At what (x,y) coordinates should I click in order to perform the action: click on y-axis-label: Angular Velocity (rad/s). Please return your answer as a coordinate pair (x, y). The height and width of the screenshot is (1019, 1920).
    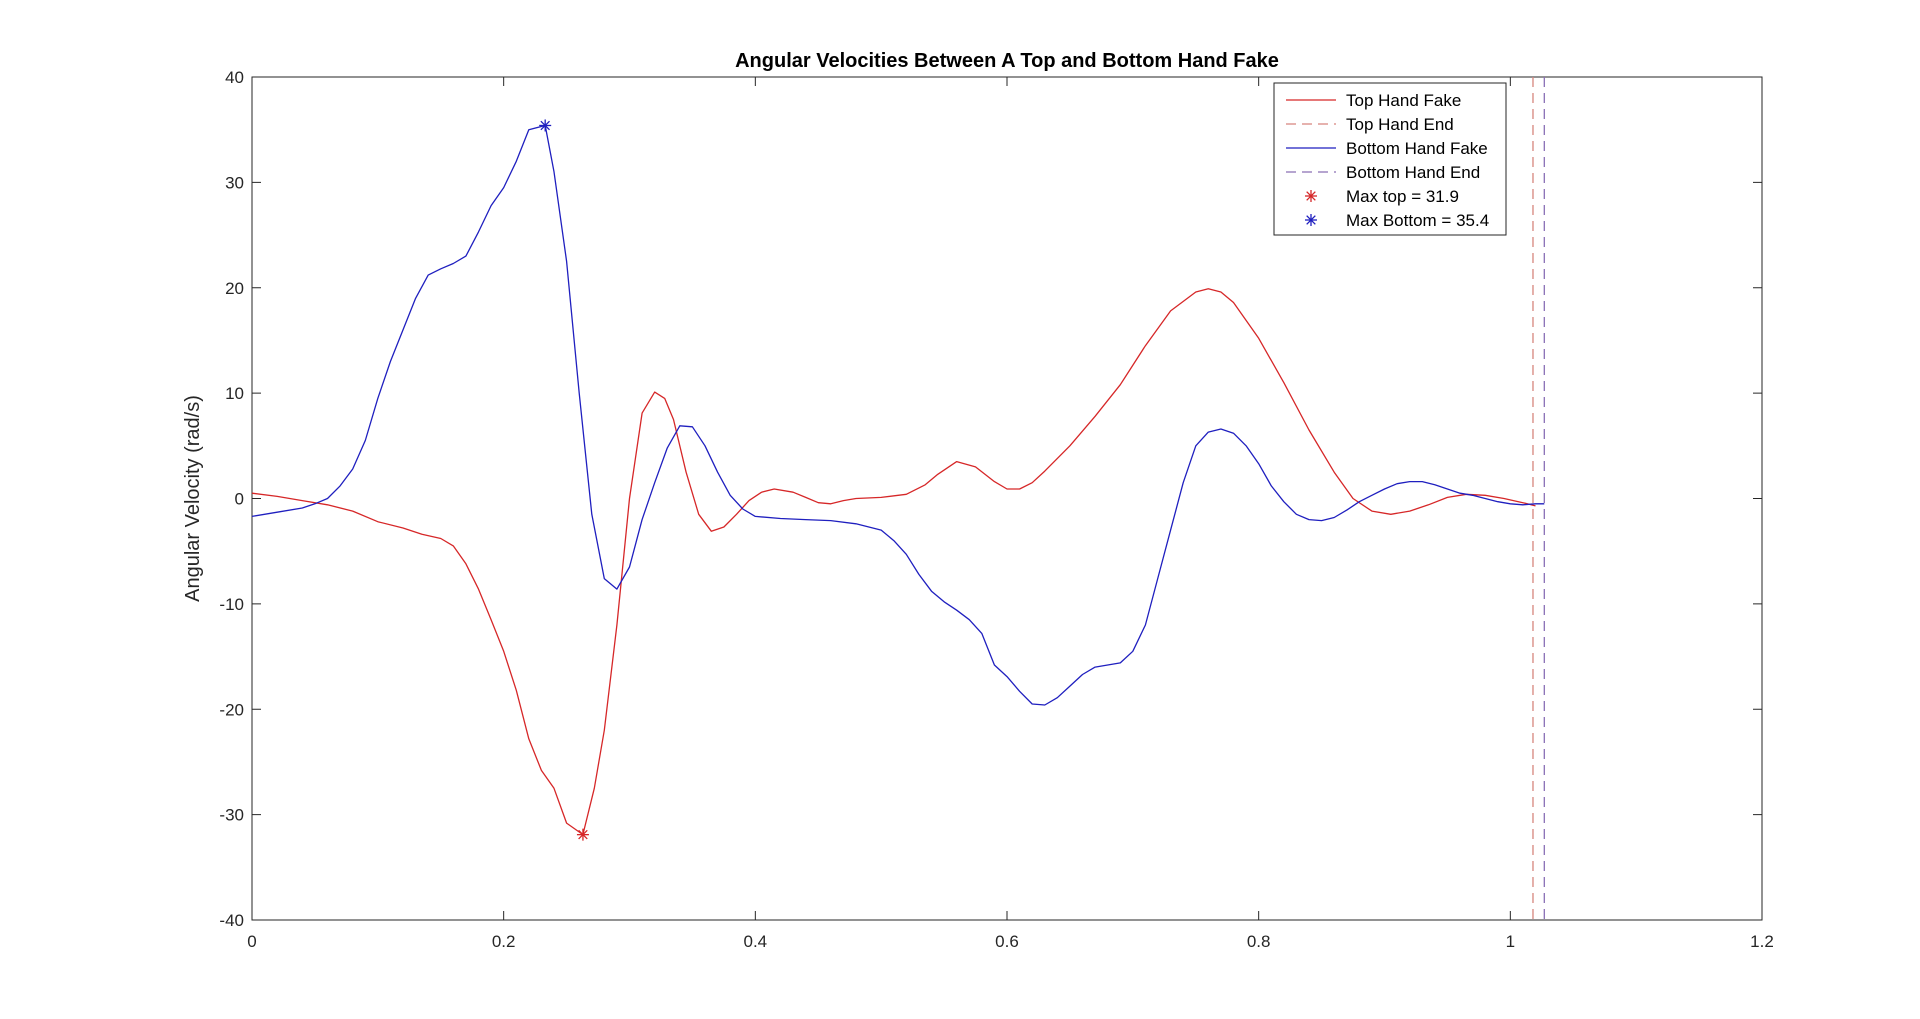
    Looking at the image, I should click on (193, 498).